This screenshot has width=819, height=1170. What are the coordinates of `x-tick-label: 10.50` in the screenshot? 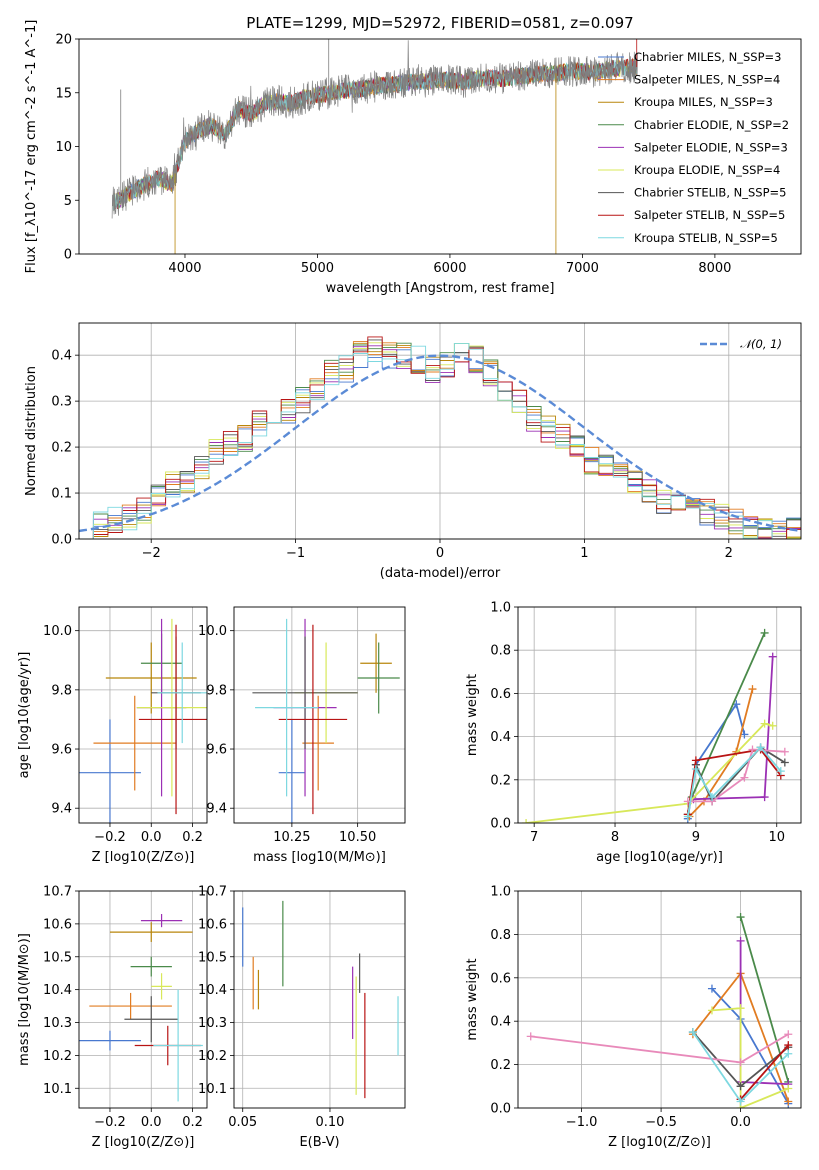 It's located at (357, 837).